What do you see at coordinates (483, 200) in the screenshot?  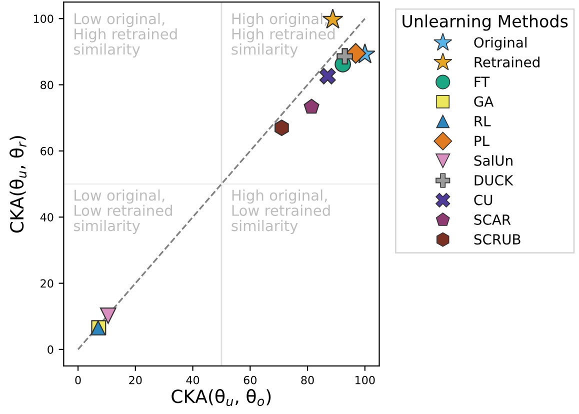 I see `legend-label: CU` at bounding box center [483, 200].